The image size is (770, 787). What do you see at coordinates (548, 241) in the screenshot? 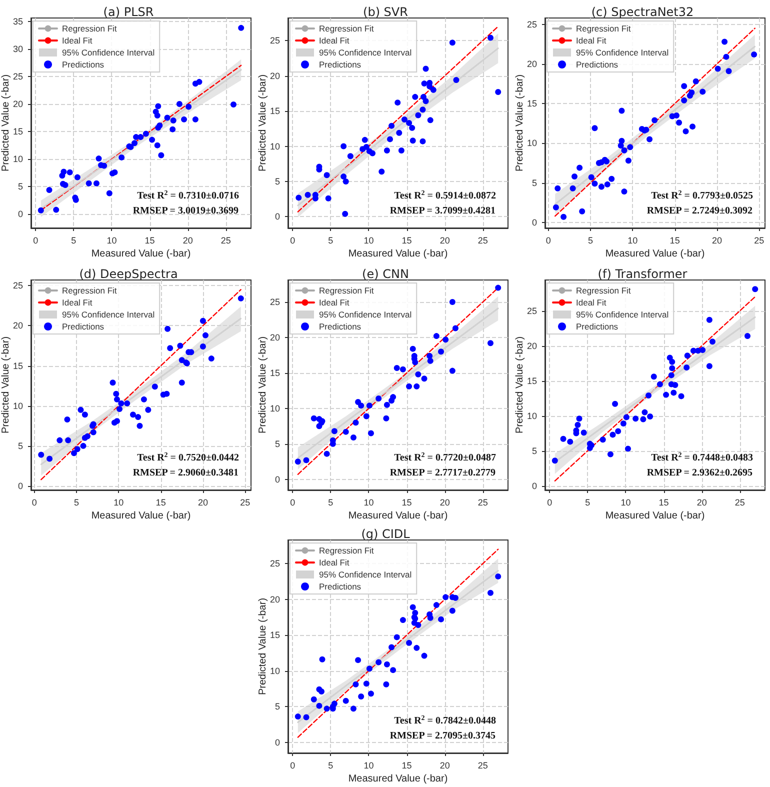
I see `x-tick-label: 0` at bounding box center [548, 241].